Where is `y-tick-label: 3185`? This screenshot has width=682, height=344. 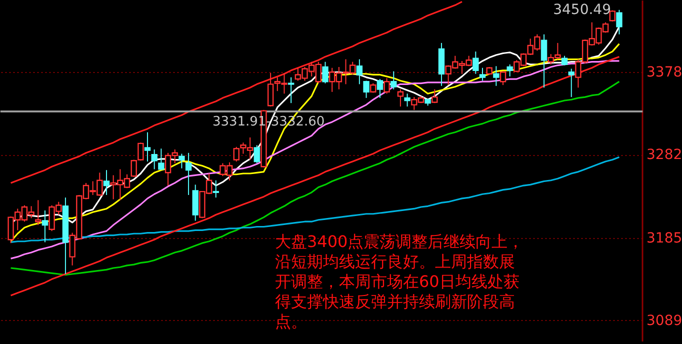
y-tick-label: 3185 is located at coordinates (664, 238).